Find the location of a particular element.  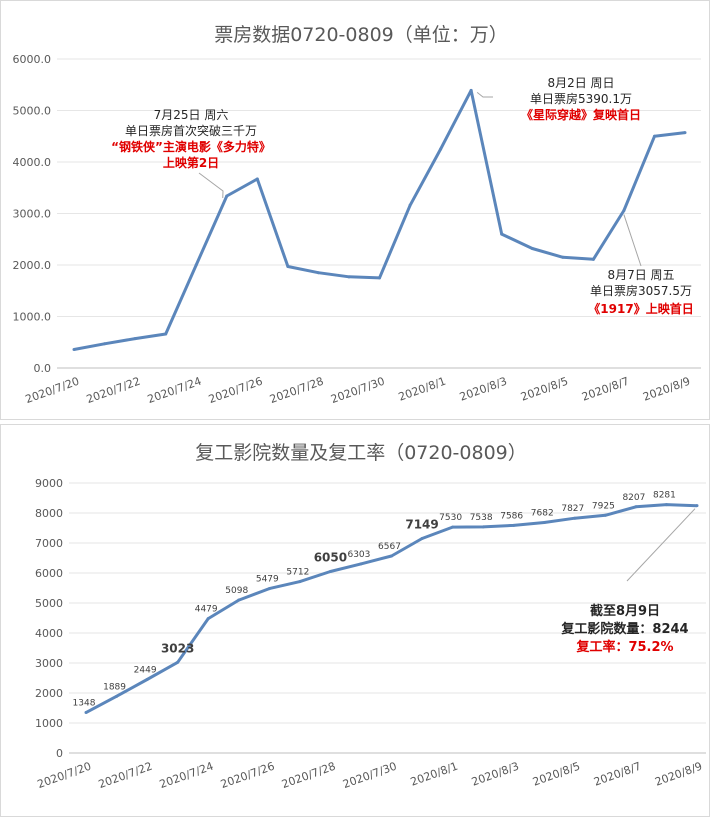

summary-leader is located at coordinates (661, 545).